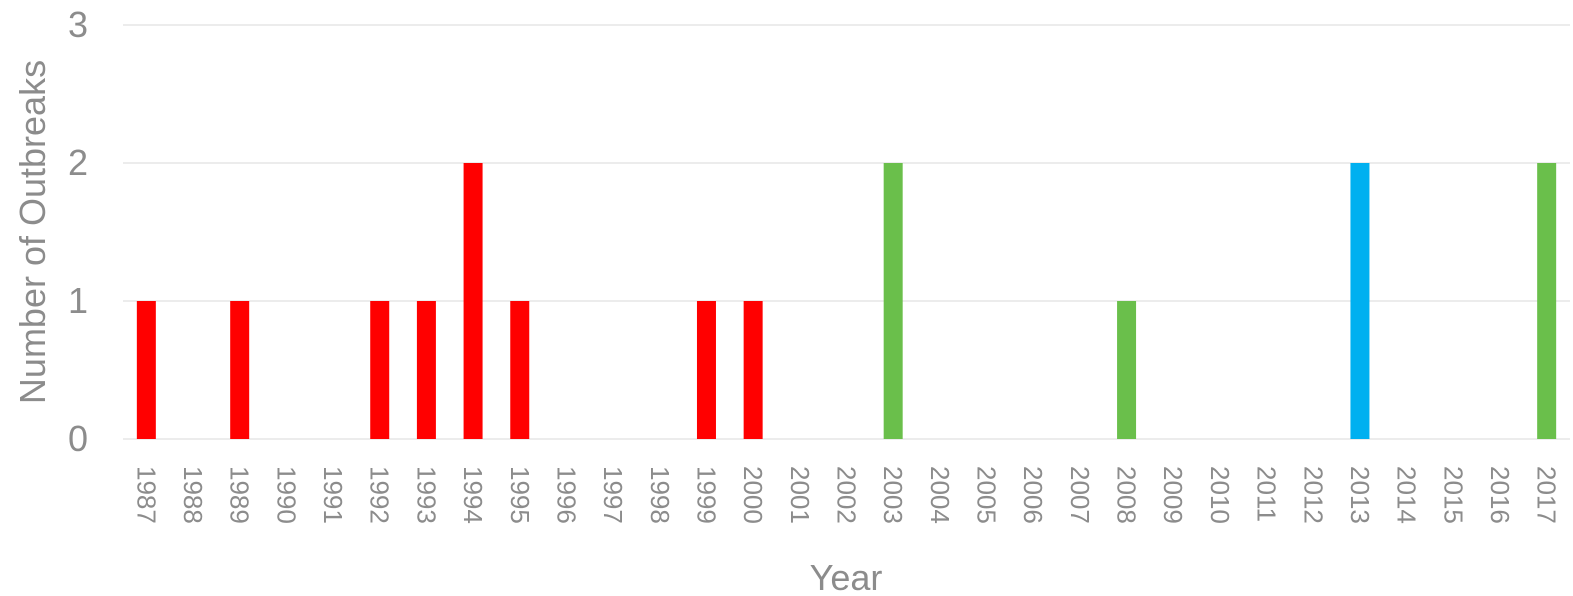 Image resolution: width=1573 pixels, height=596 pixels. I want to click on x-tick-label: 2002, so click(847, 495).